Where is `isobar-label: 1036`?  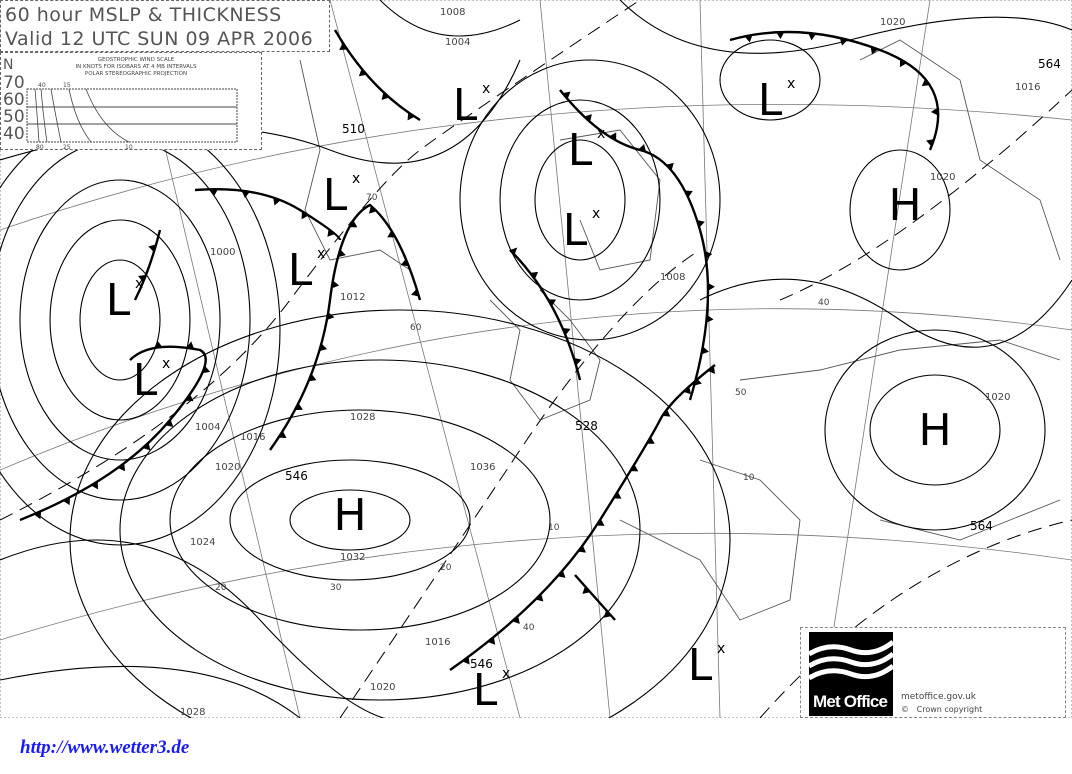
isobar-label: 1036 is located at coordinates (482, 467).